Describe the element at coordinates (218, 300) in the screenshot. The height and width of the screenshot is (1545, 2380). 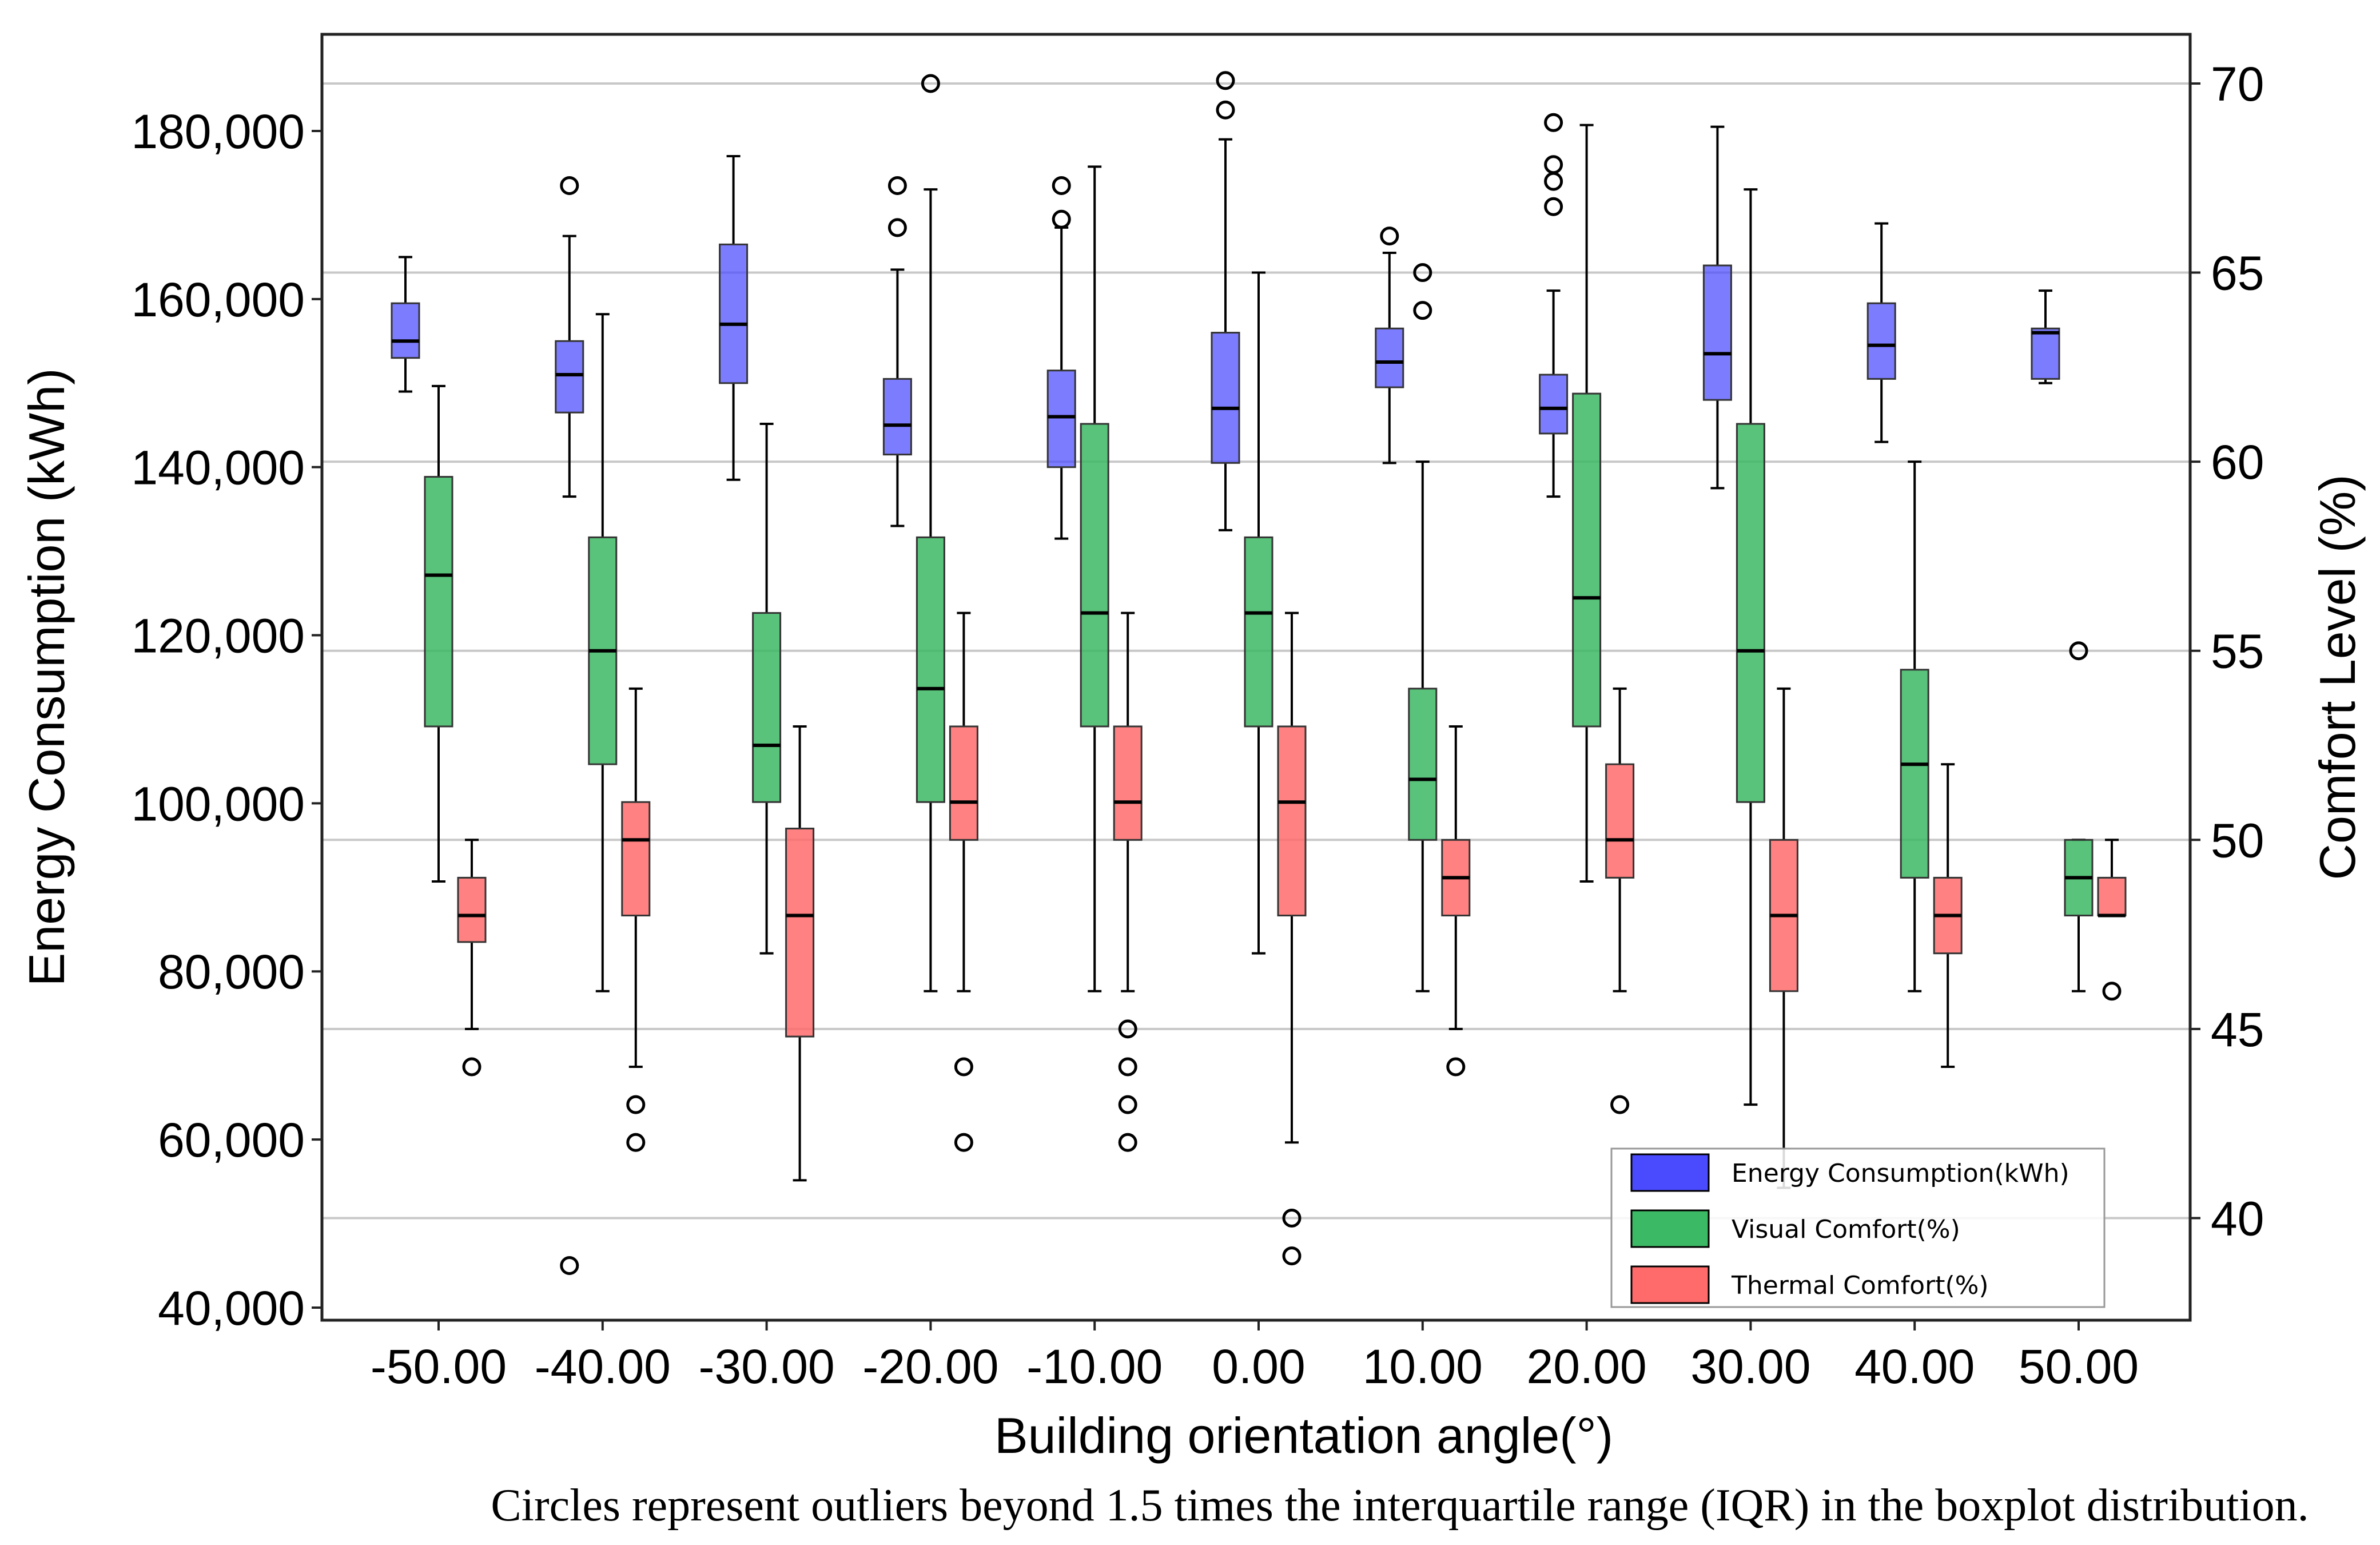
I see `ytick-label-6: 160,000` at that location.